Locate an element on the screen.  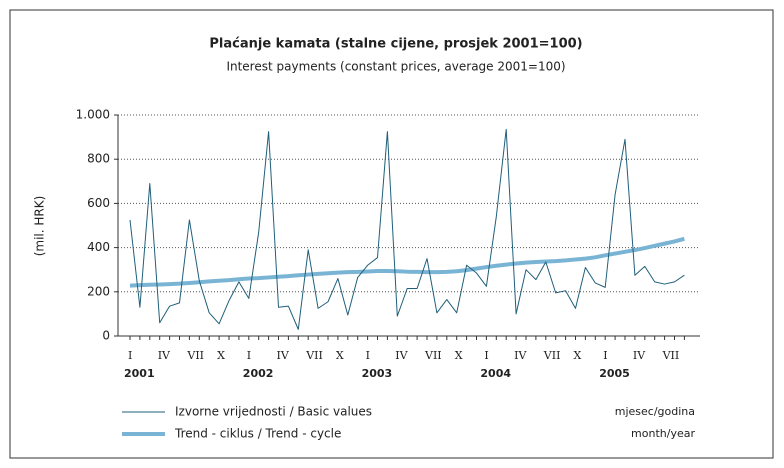
y-tick-label: 1.000 is located at coordinates (93, 115).